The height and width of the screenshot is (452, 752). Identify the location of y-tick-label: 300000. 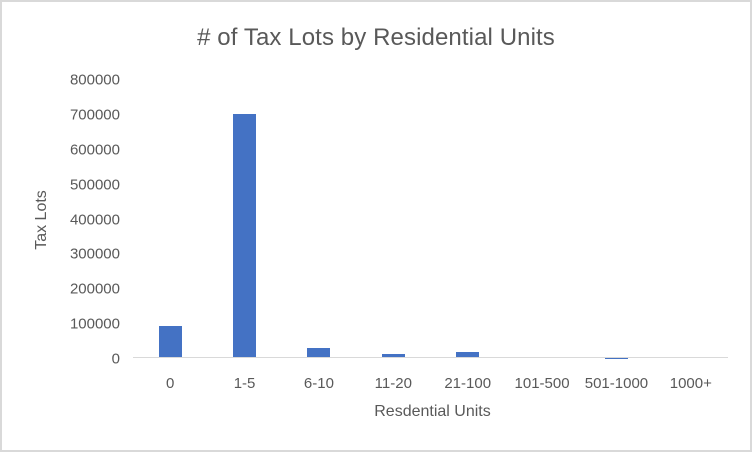
(94, 254).